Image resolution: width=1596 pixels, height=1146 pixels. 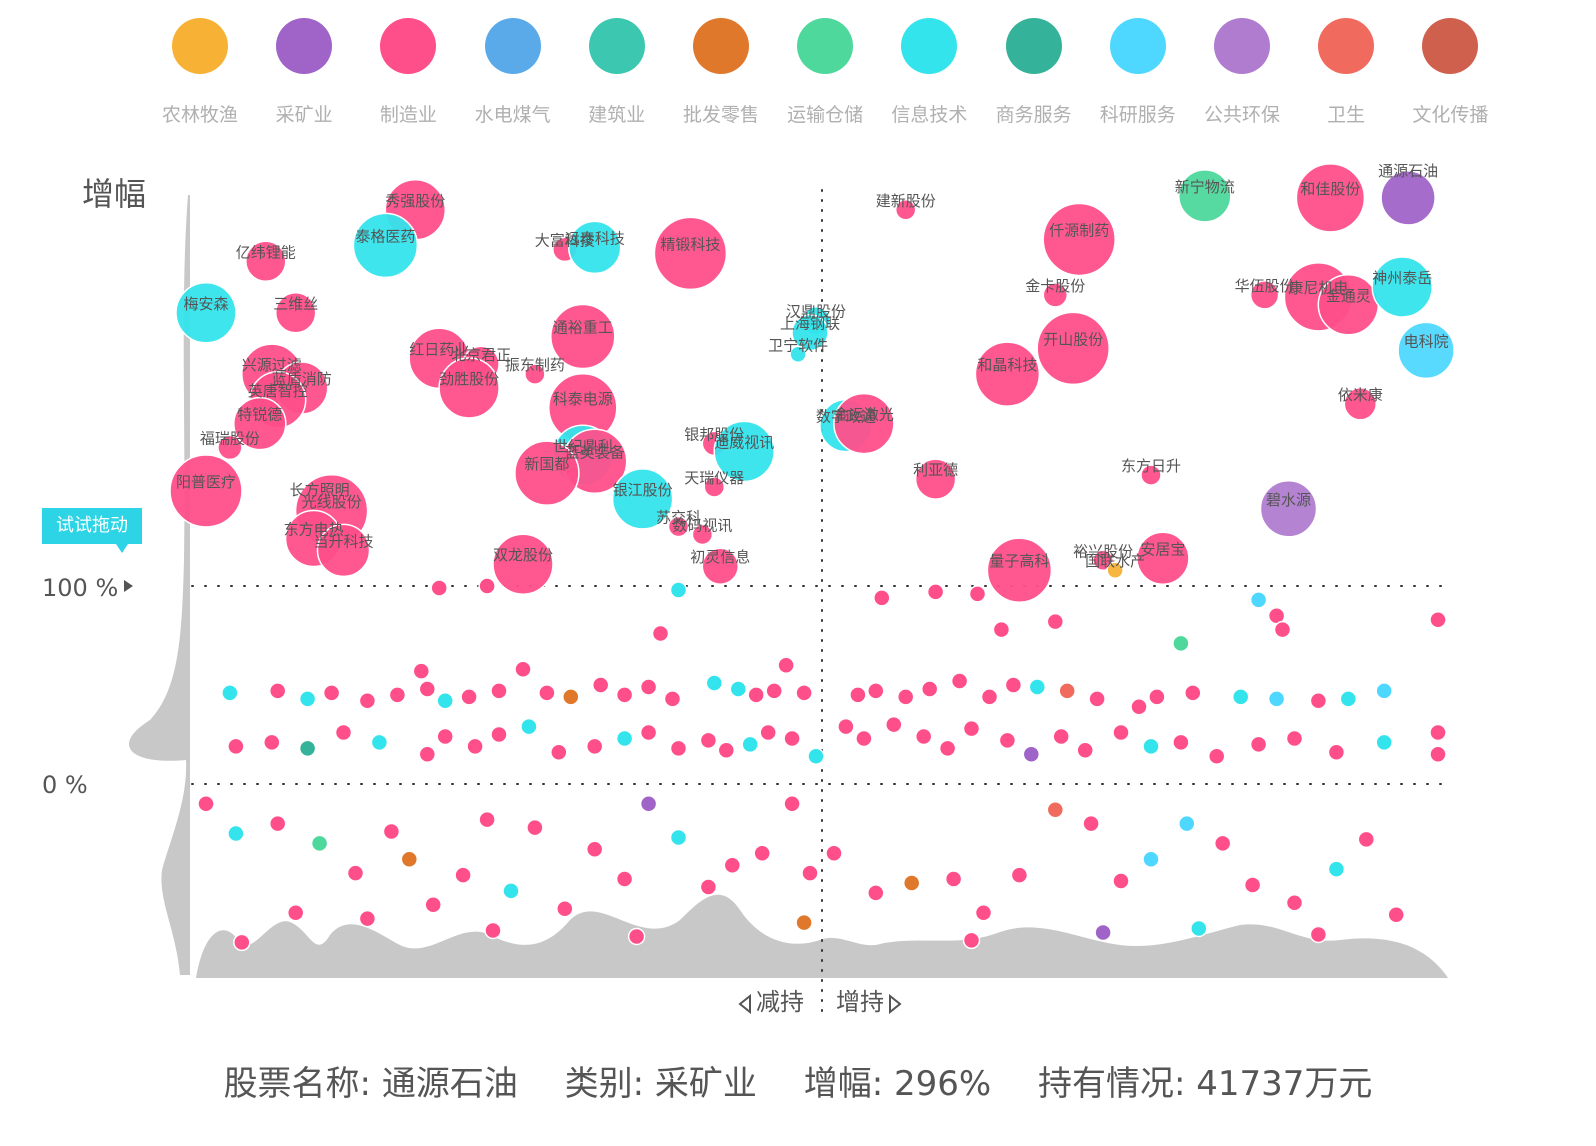 What do you see at coordinates (200, 72) in the screenshot?
I see `legend-item: 农林牧渔` at bounding box center [200, 72].